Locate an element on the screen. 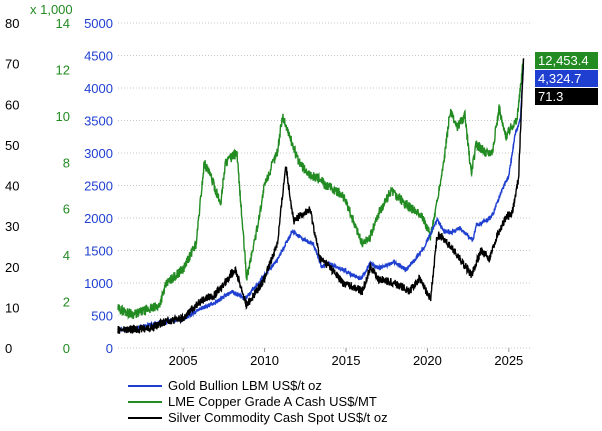  last-value-text-copper: 12,453.4 is located at coordinates (563, 60).